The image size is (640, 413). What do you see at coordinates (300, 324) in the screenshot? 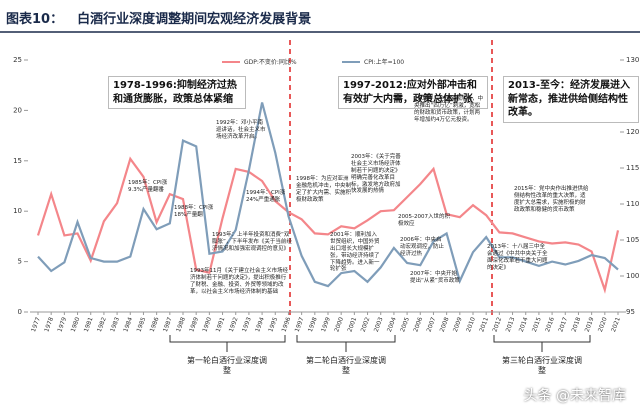
I see `x-tick-label: 1997` at bounding box center [300, 324].